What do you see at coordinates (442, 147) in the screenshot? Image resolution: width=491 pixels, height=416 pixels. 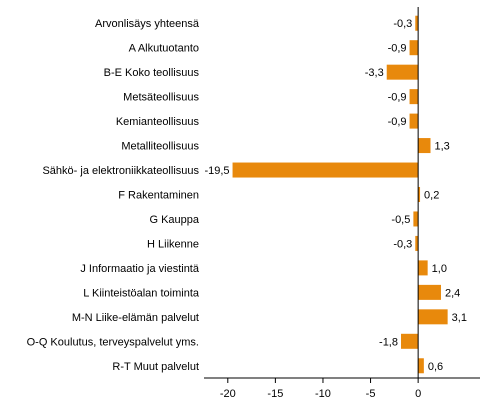 I see `data-label: 1,3` at bounding box center [442, 147].